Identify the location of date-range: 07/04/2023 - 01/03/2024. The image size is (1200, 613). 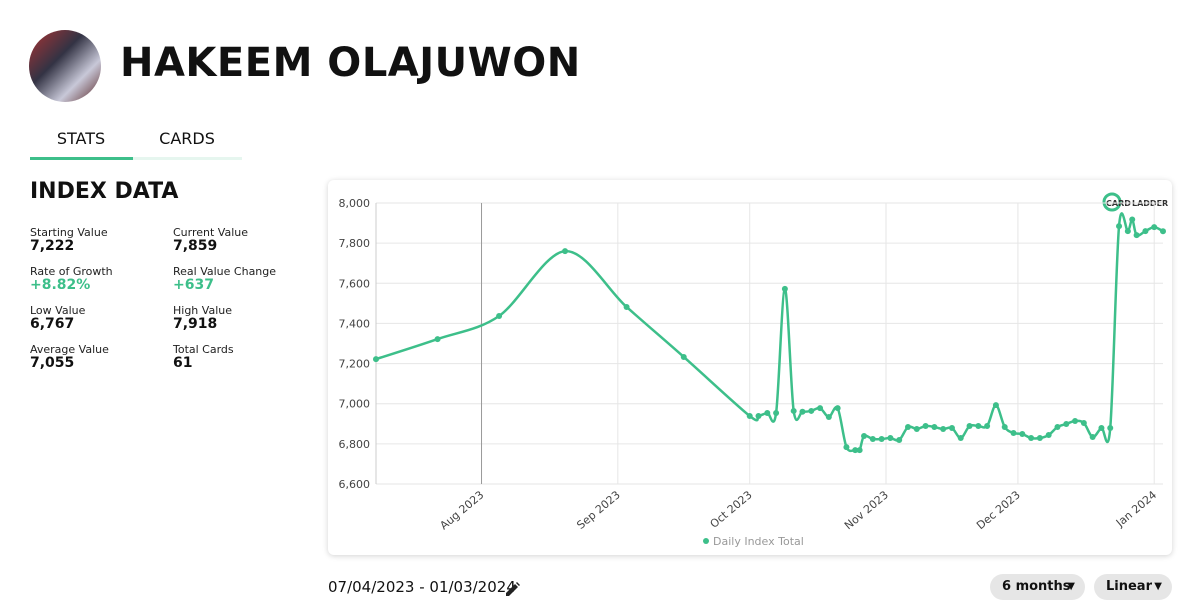
(422, 587).